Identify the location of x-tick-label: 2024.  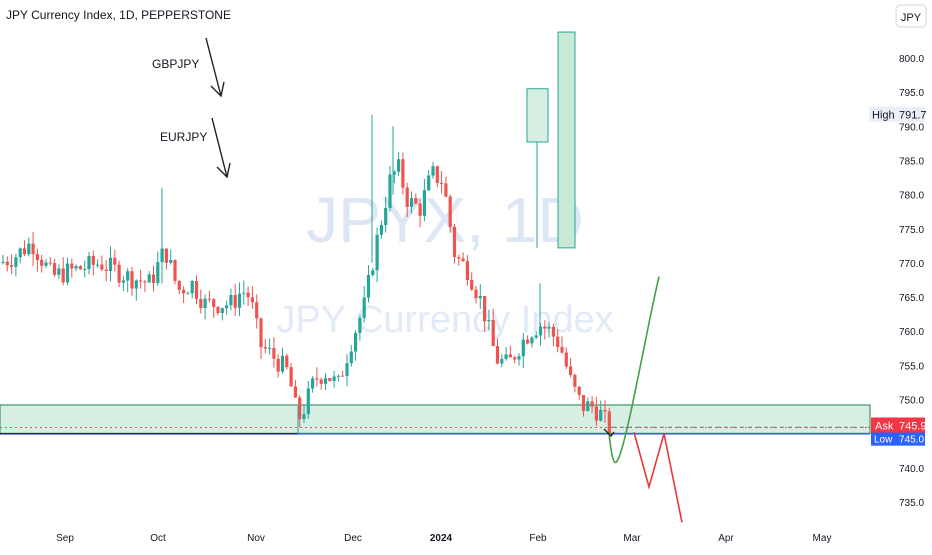
(441, 538).